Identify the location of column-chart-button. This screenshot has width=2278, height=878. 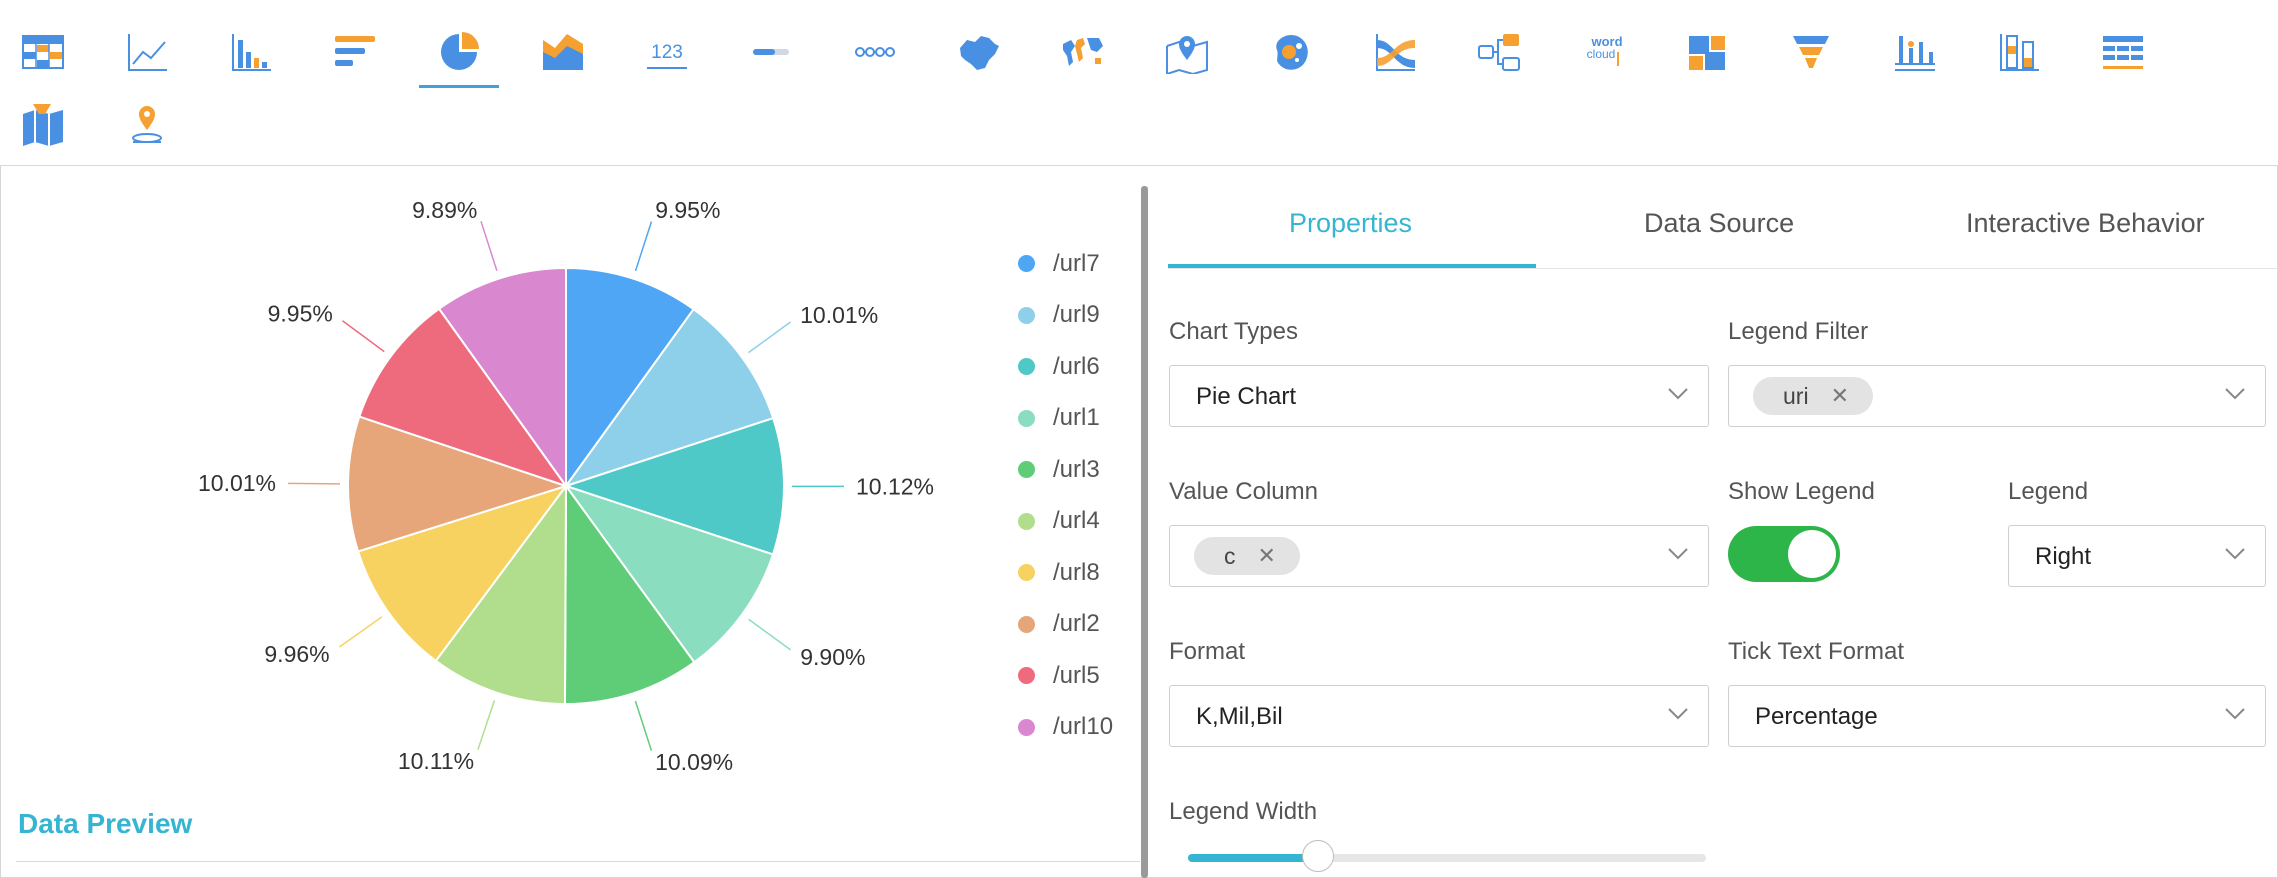
(251, 49).